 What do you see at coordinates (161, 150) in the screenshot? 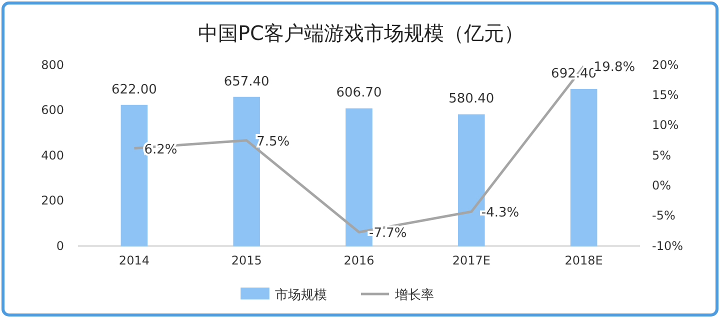
I see `data-label: 6.2%` at bounding box center [161, 150].